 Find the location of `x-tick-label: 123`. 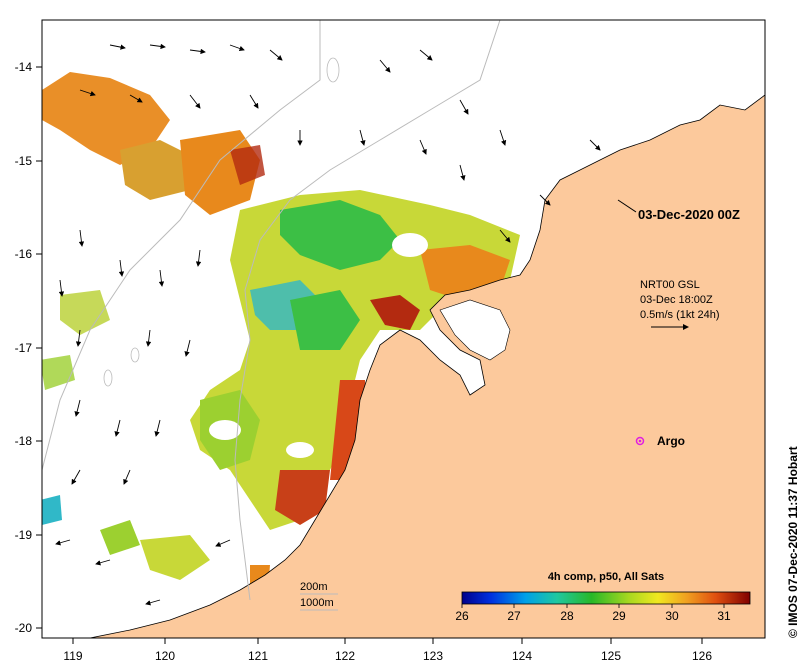

x-tick-label: 123 is located at coordinates (433, 656).